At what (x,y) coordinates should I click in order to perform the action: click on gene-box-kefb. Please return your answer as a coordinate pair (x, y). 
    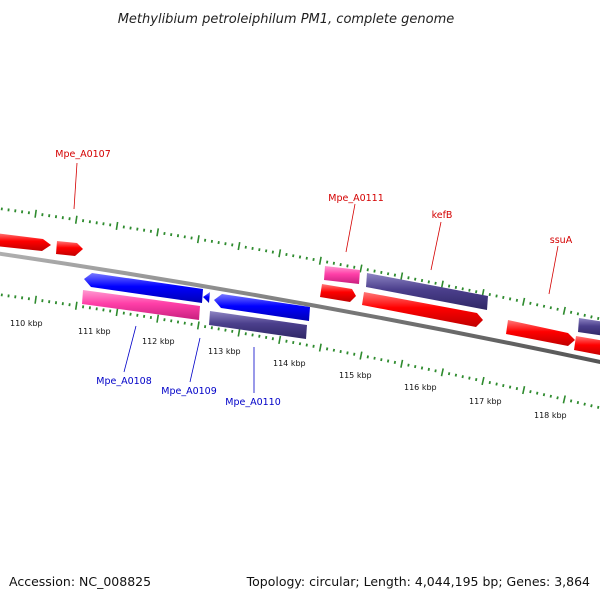
    Looking at the image, I should click on (427, 291).